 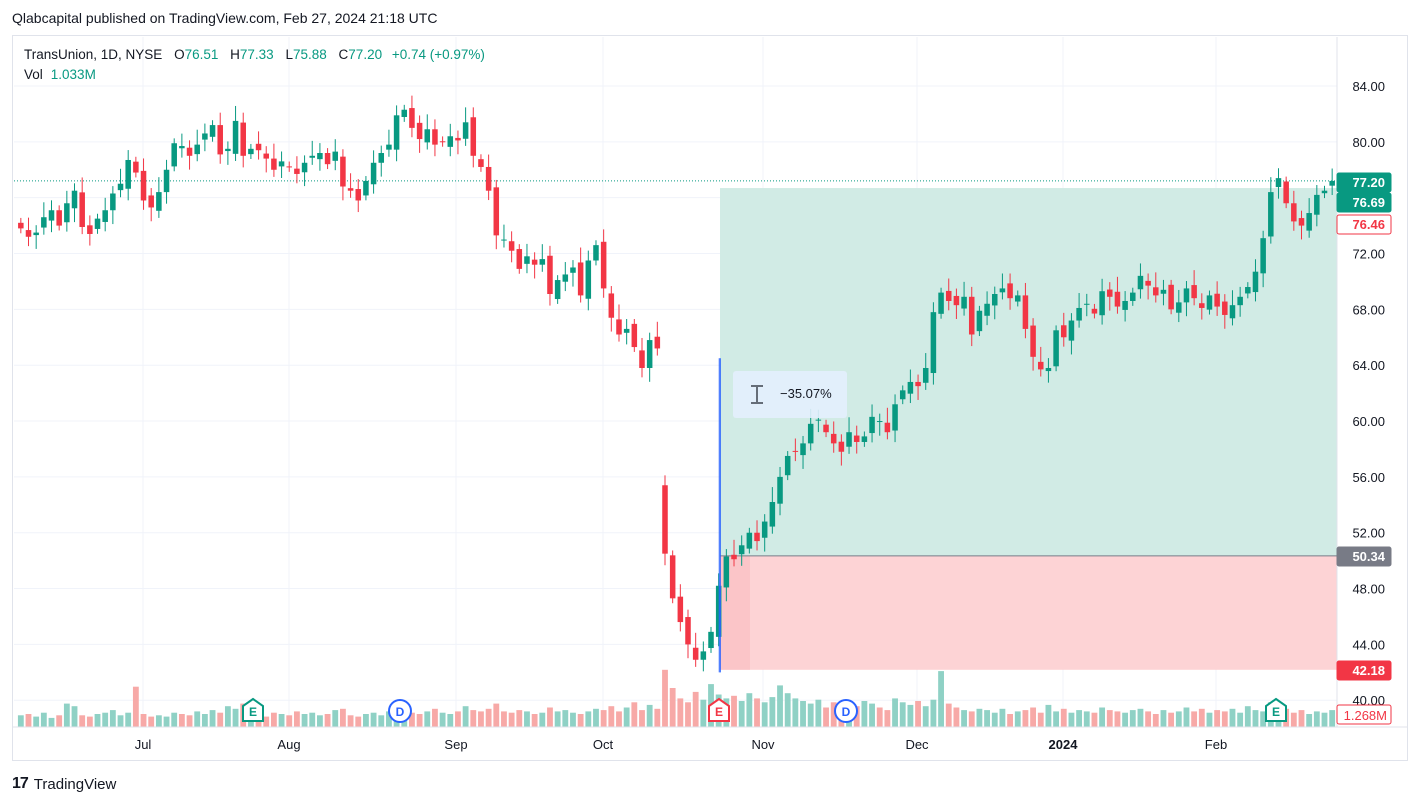 What do you see at coordinates (438, 54) in the screenshot?
I see `legend-change: +0.74 (+0.97%)` at bounding box center [438, 54].